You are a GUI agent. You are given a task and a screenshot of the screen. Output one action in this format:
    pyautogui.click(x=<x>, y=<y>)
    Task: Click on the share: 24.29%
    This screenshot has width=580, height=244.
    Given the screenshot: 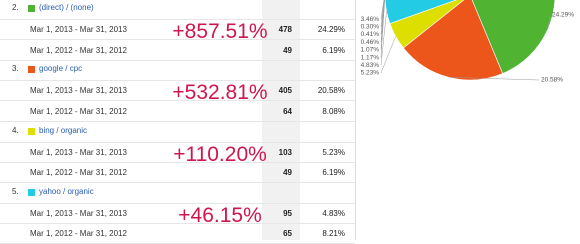 What is the action you would take?
    pyautogui.click(x=331, y=29)
    